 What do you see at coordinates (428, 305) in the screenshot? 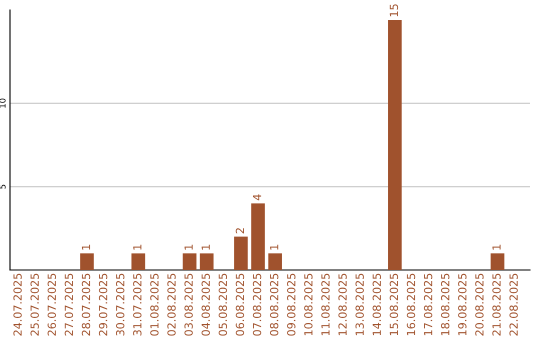
I see `x-tick-label: 17.08.2025` at bounding box center [428, 305].